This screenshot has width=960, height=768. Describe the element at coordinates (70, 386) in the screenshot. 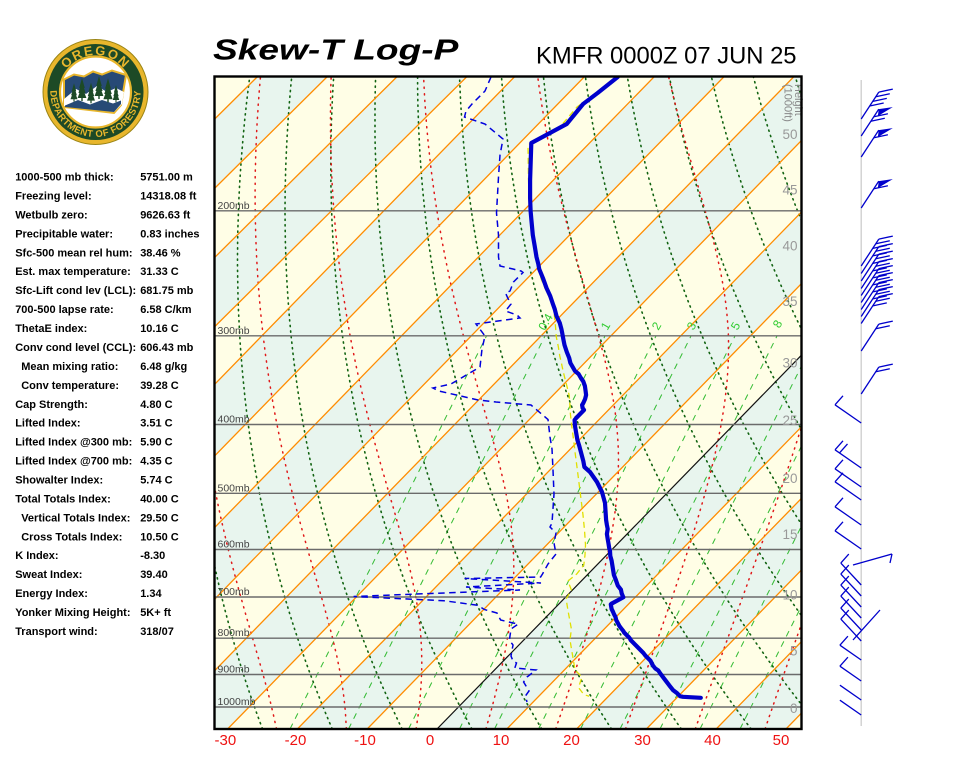

I see `svg-text: Conv temperature:` at that location.